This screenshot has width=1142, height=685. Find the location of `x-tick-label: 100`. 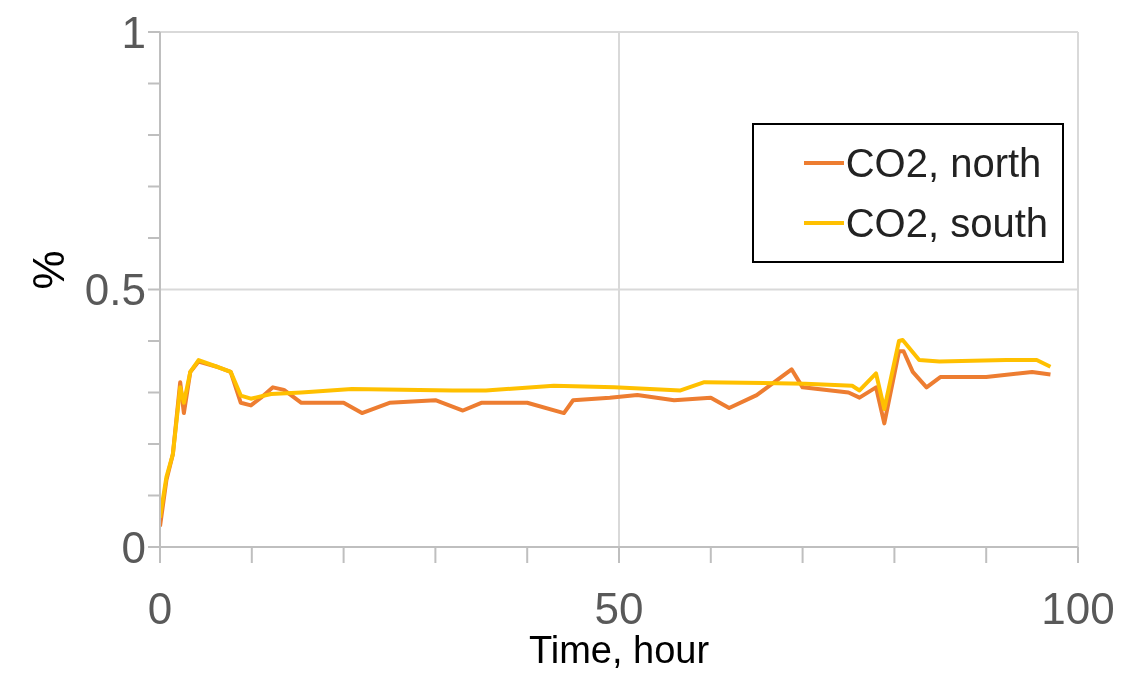

x-tick-label: 100 is located at coordinates (1078, 609).